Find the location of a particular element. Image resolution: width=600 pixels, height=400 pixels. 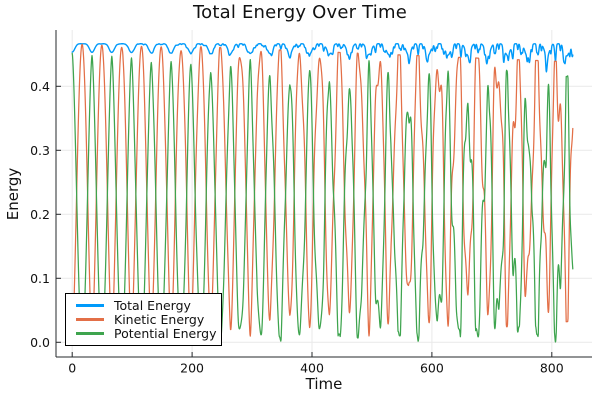

y-tick-label: 0.1 is located at coordinates (40, 278).